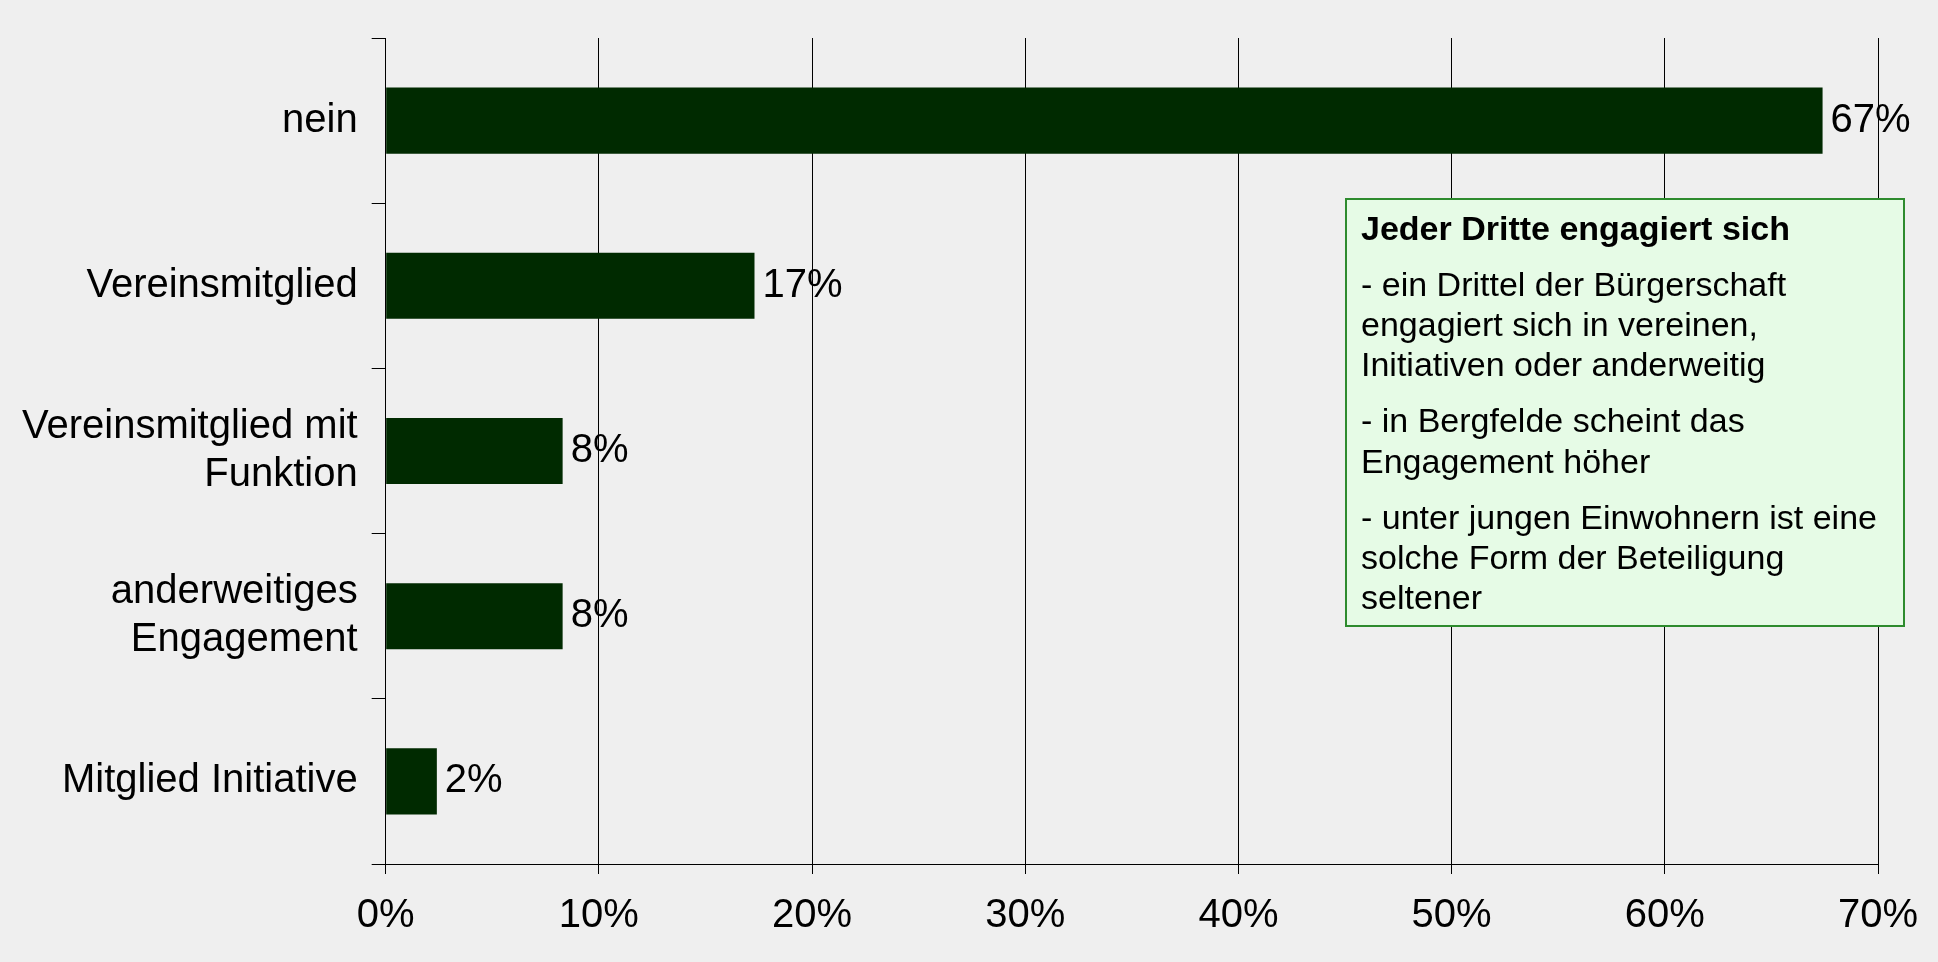  What do you see at coordinates (190, 448) in the screenshot?
I see `y-tick-label: Vereinsmitglied mit Funktion` at bounding box center [190, 448].